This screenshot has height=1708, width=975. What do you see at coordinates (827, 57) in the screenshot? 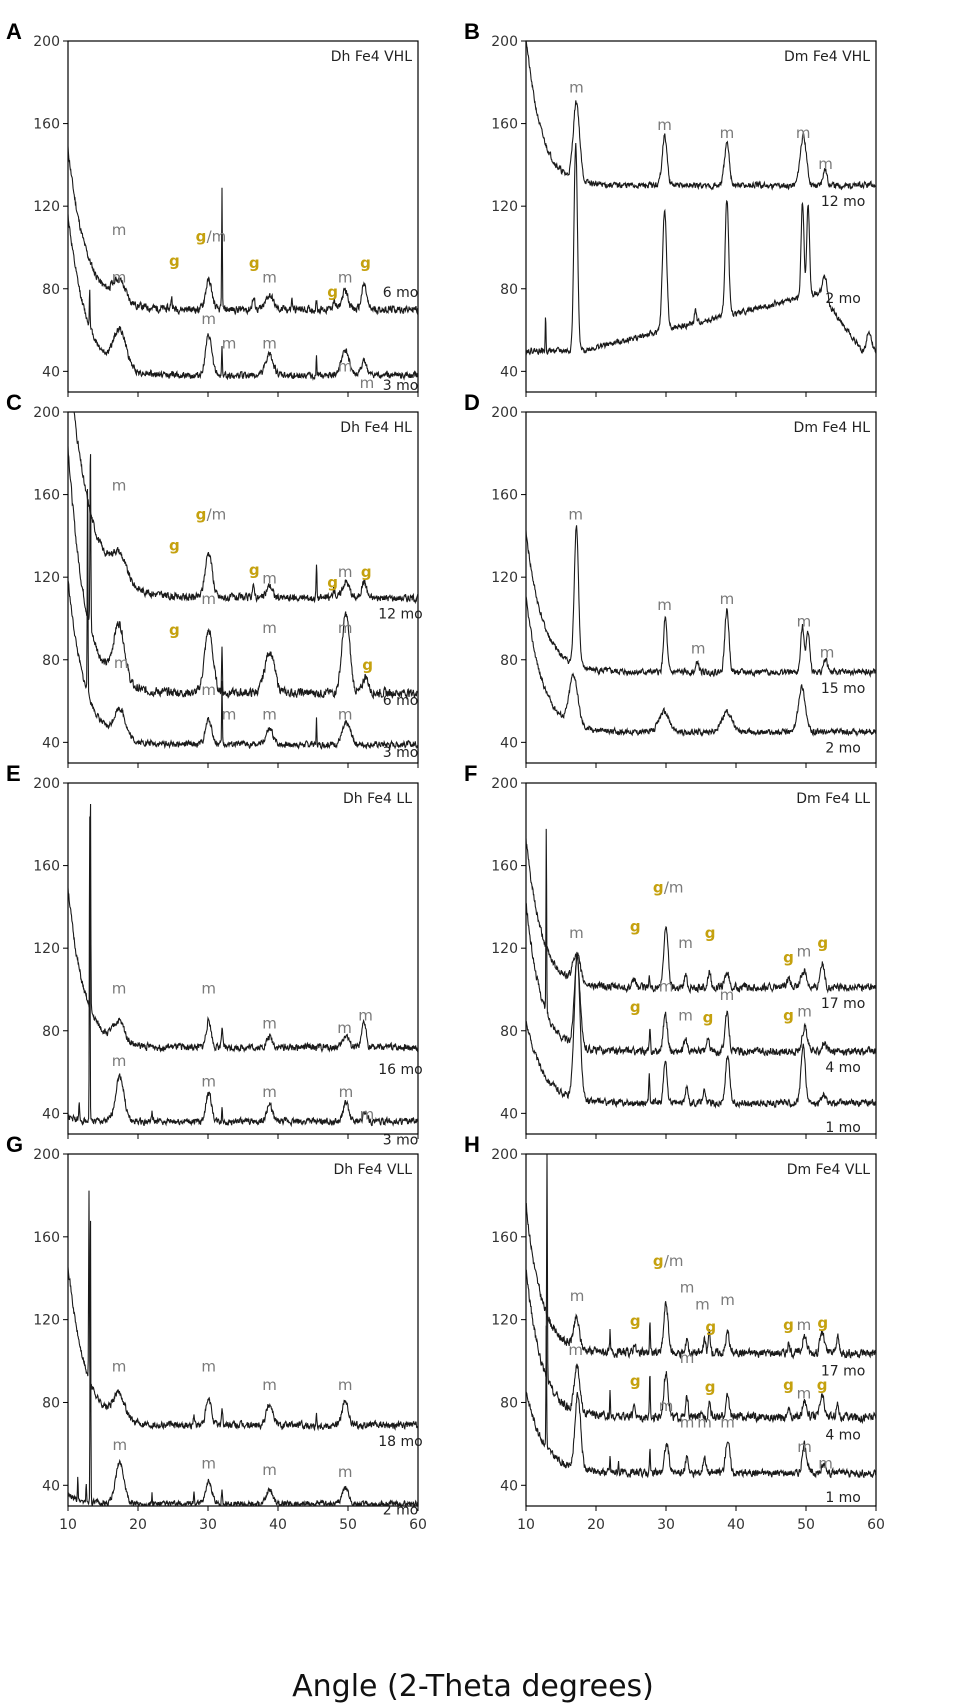
I see `panel-title: Dm Fe4 VHL` at bounding box center [827, 57].